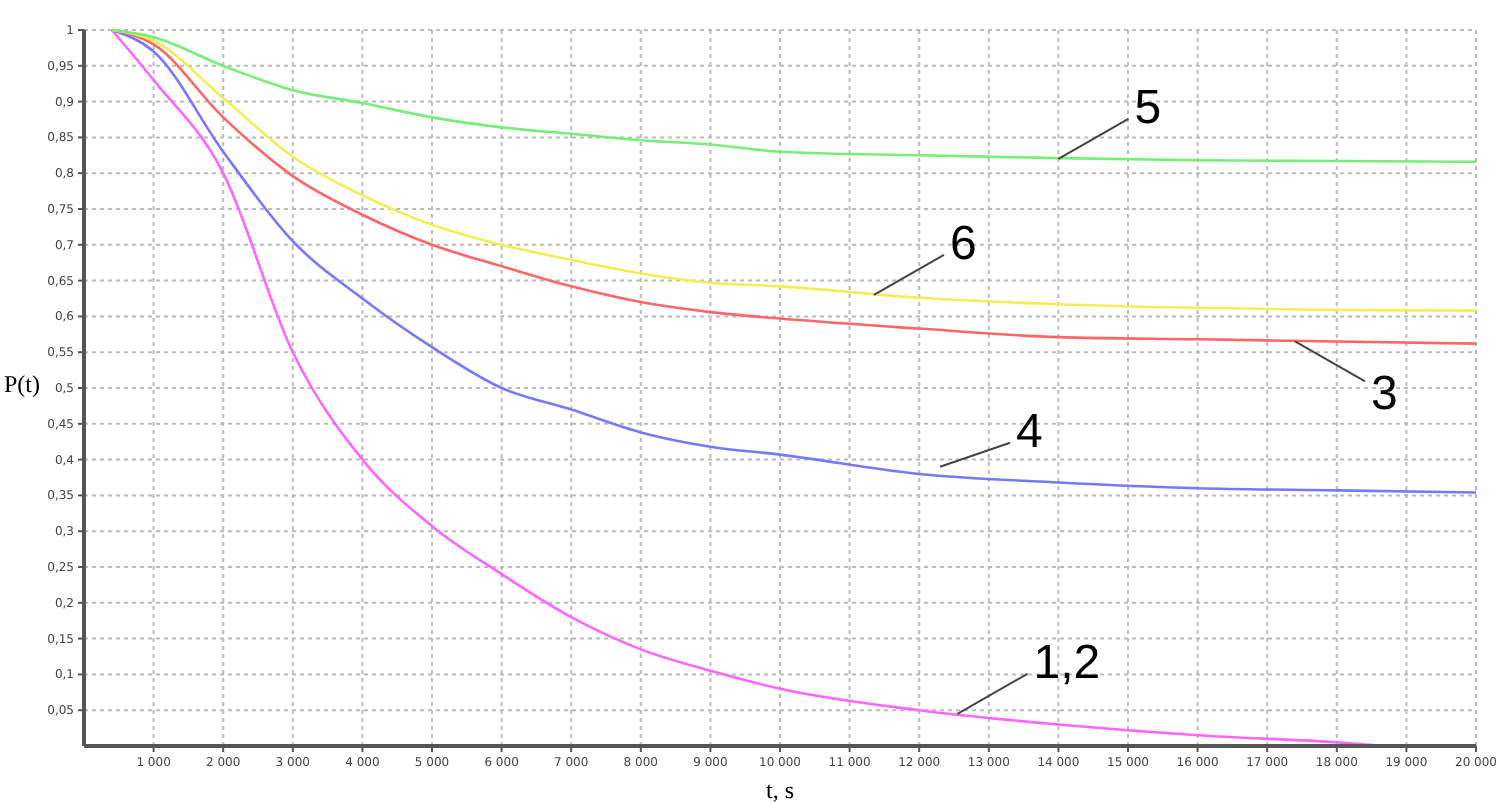 The height and width of the screenshot is (802, 1510). Describe the element at coordinates (1067, 662) in the screenshot. I see `annotation: 1,2` at that location.